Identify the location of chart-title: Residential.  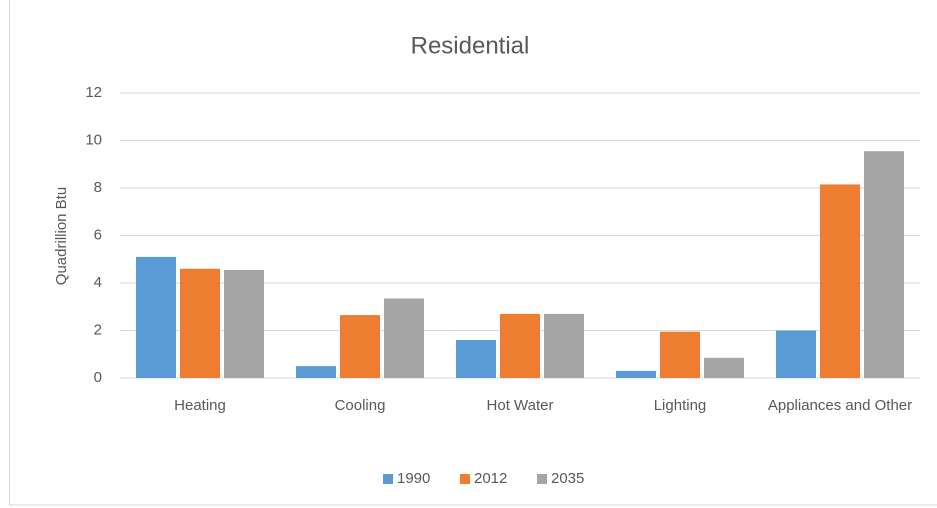
(470, 45).